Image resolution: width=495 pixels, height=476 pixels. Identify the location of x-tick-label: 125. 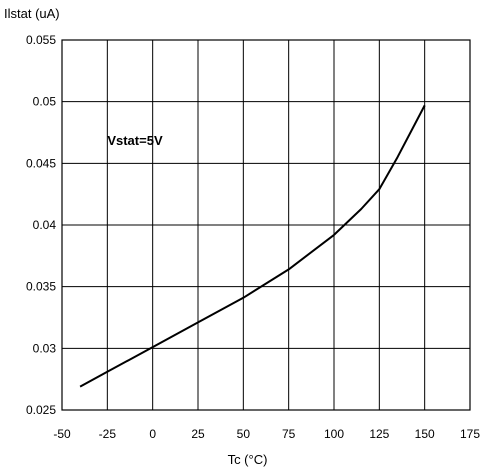
(379, 434).